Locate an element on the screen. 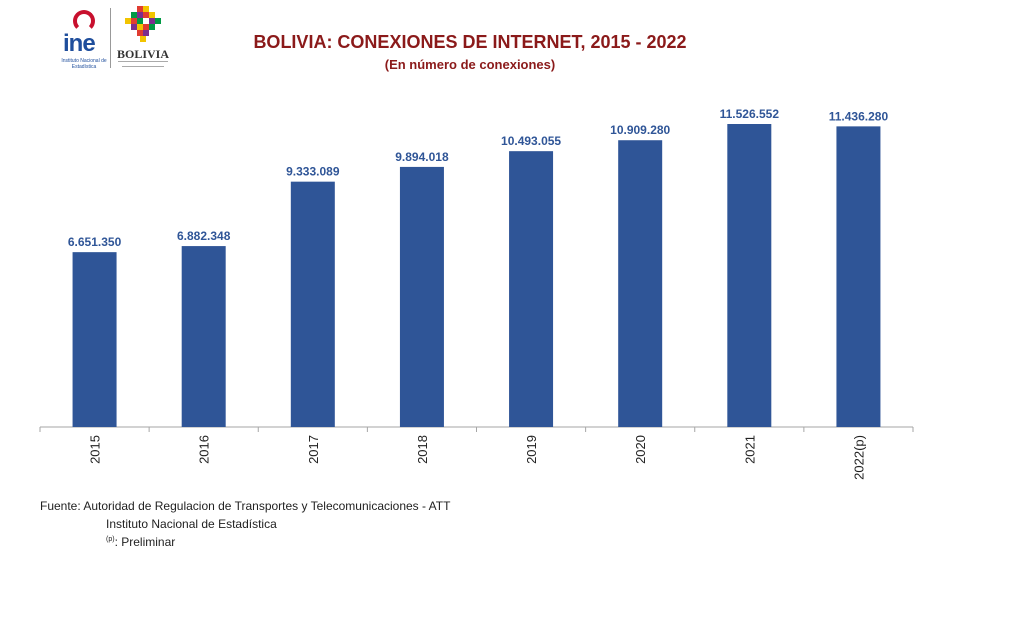 This screenshot has height=618, width=1024. bolivia-logo-text: BOLIVIA is located at coordinates (142, 54).